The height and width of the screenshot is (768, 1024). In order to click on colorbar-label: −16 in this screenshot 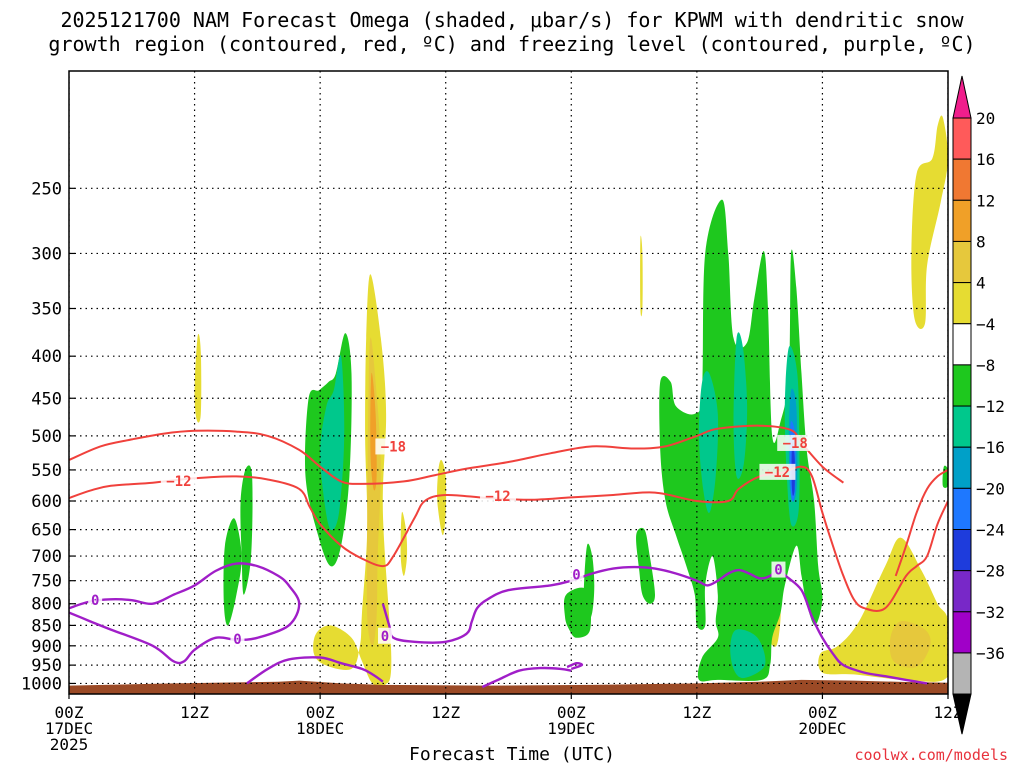, I will do `click(990, 447)`.